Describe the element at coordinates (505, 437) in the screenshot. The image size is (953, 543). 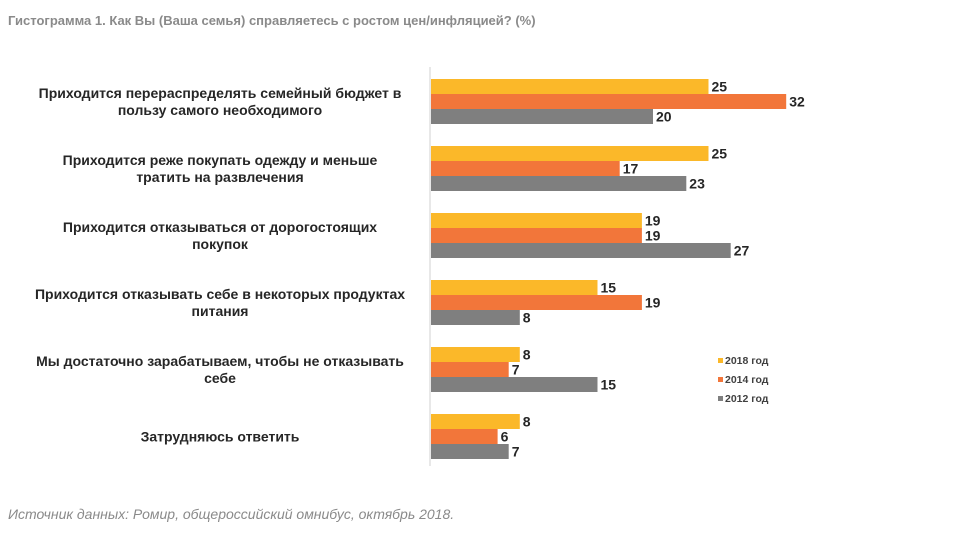
I see `data-label: 6` at that location.